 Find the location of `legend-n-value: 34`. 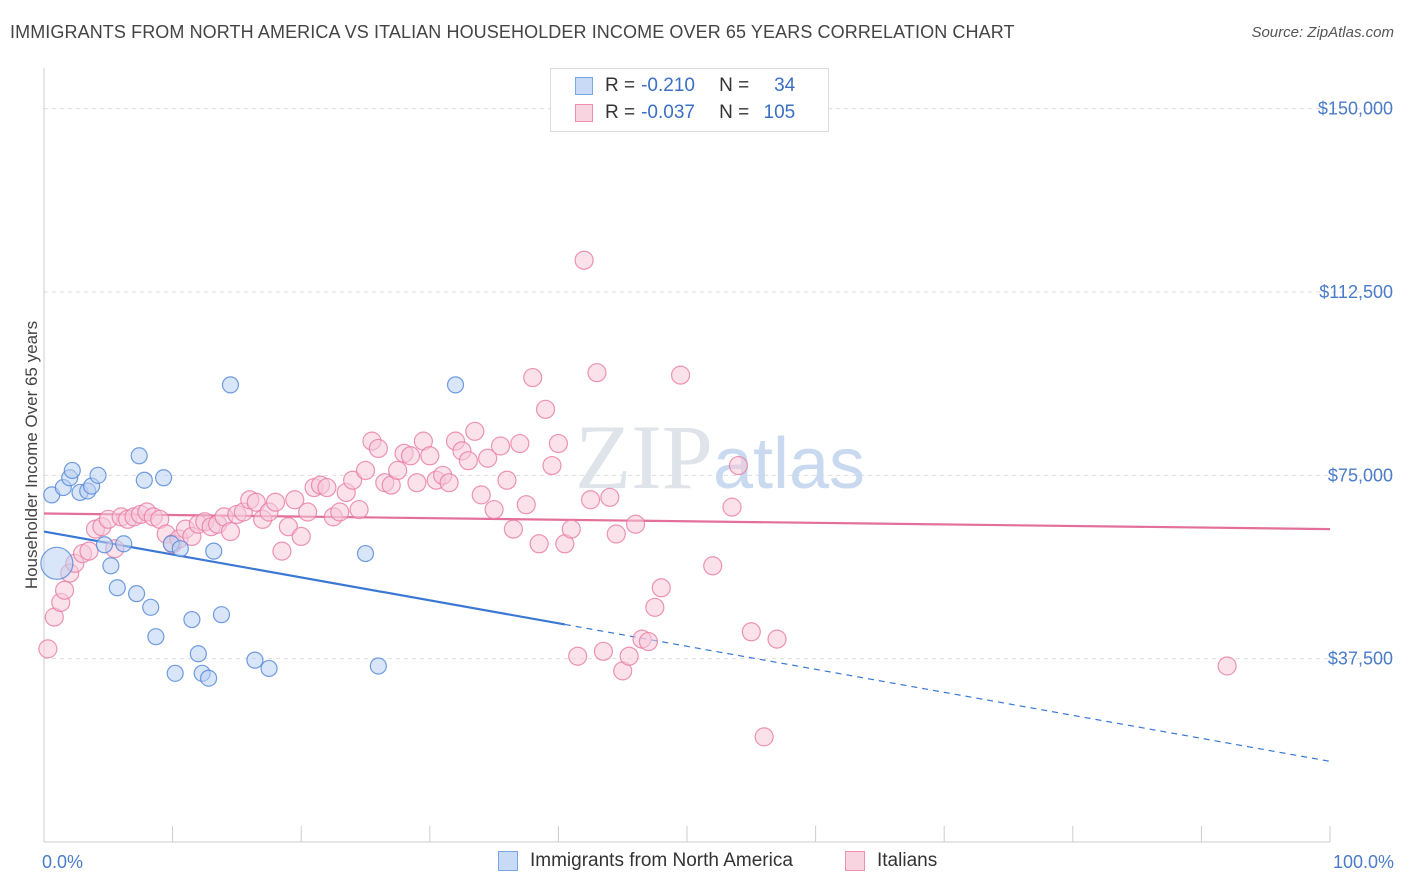

legend-n-value: 34 is located at coordinates (785, 85).